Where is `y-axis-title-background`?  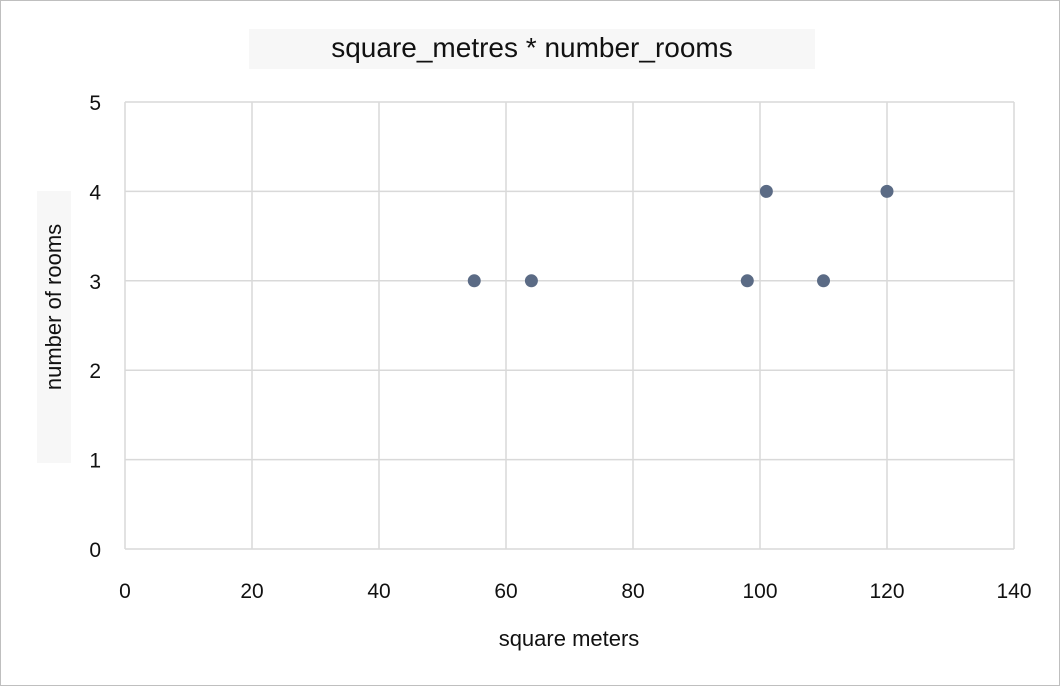
y-axis-title-background is located at coordinates (54, 327).